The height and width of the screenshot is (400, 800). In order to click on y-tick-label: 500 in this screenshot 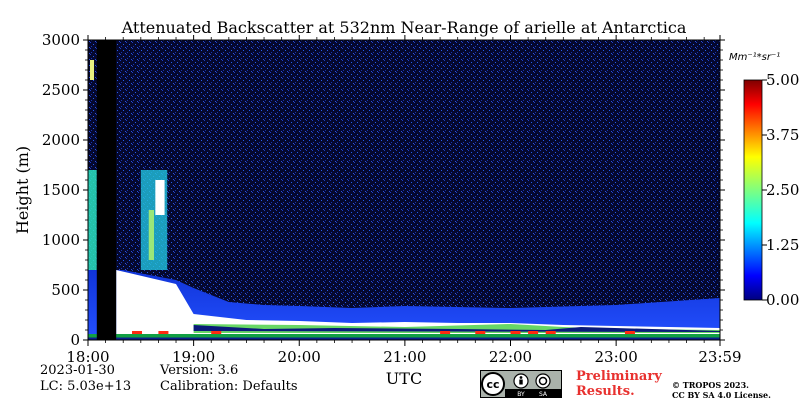, I will do `click(65, 290)`.